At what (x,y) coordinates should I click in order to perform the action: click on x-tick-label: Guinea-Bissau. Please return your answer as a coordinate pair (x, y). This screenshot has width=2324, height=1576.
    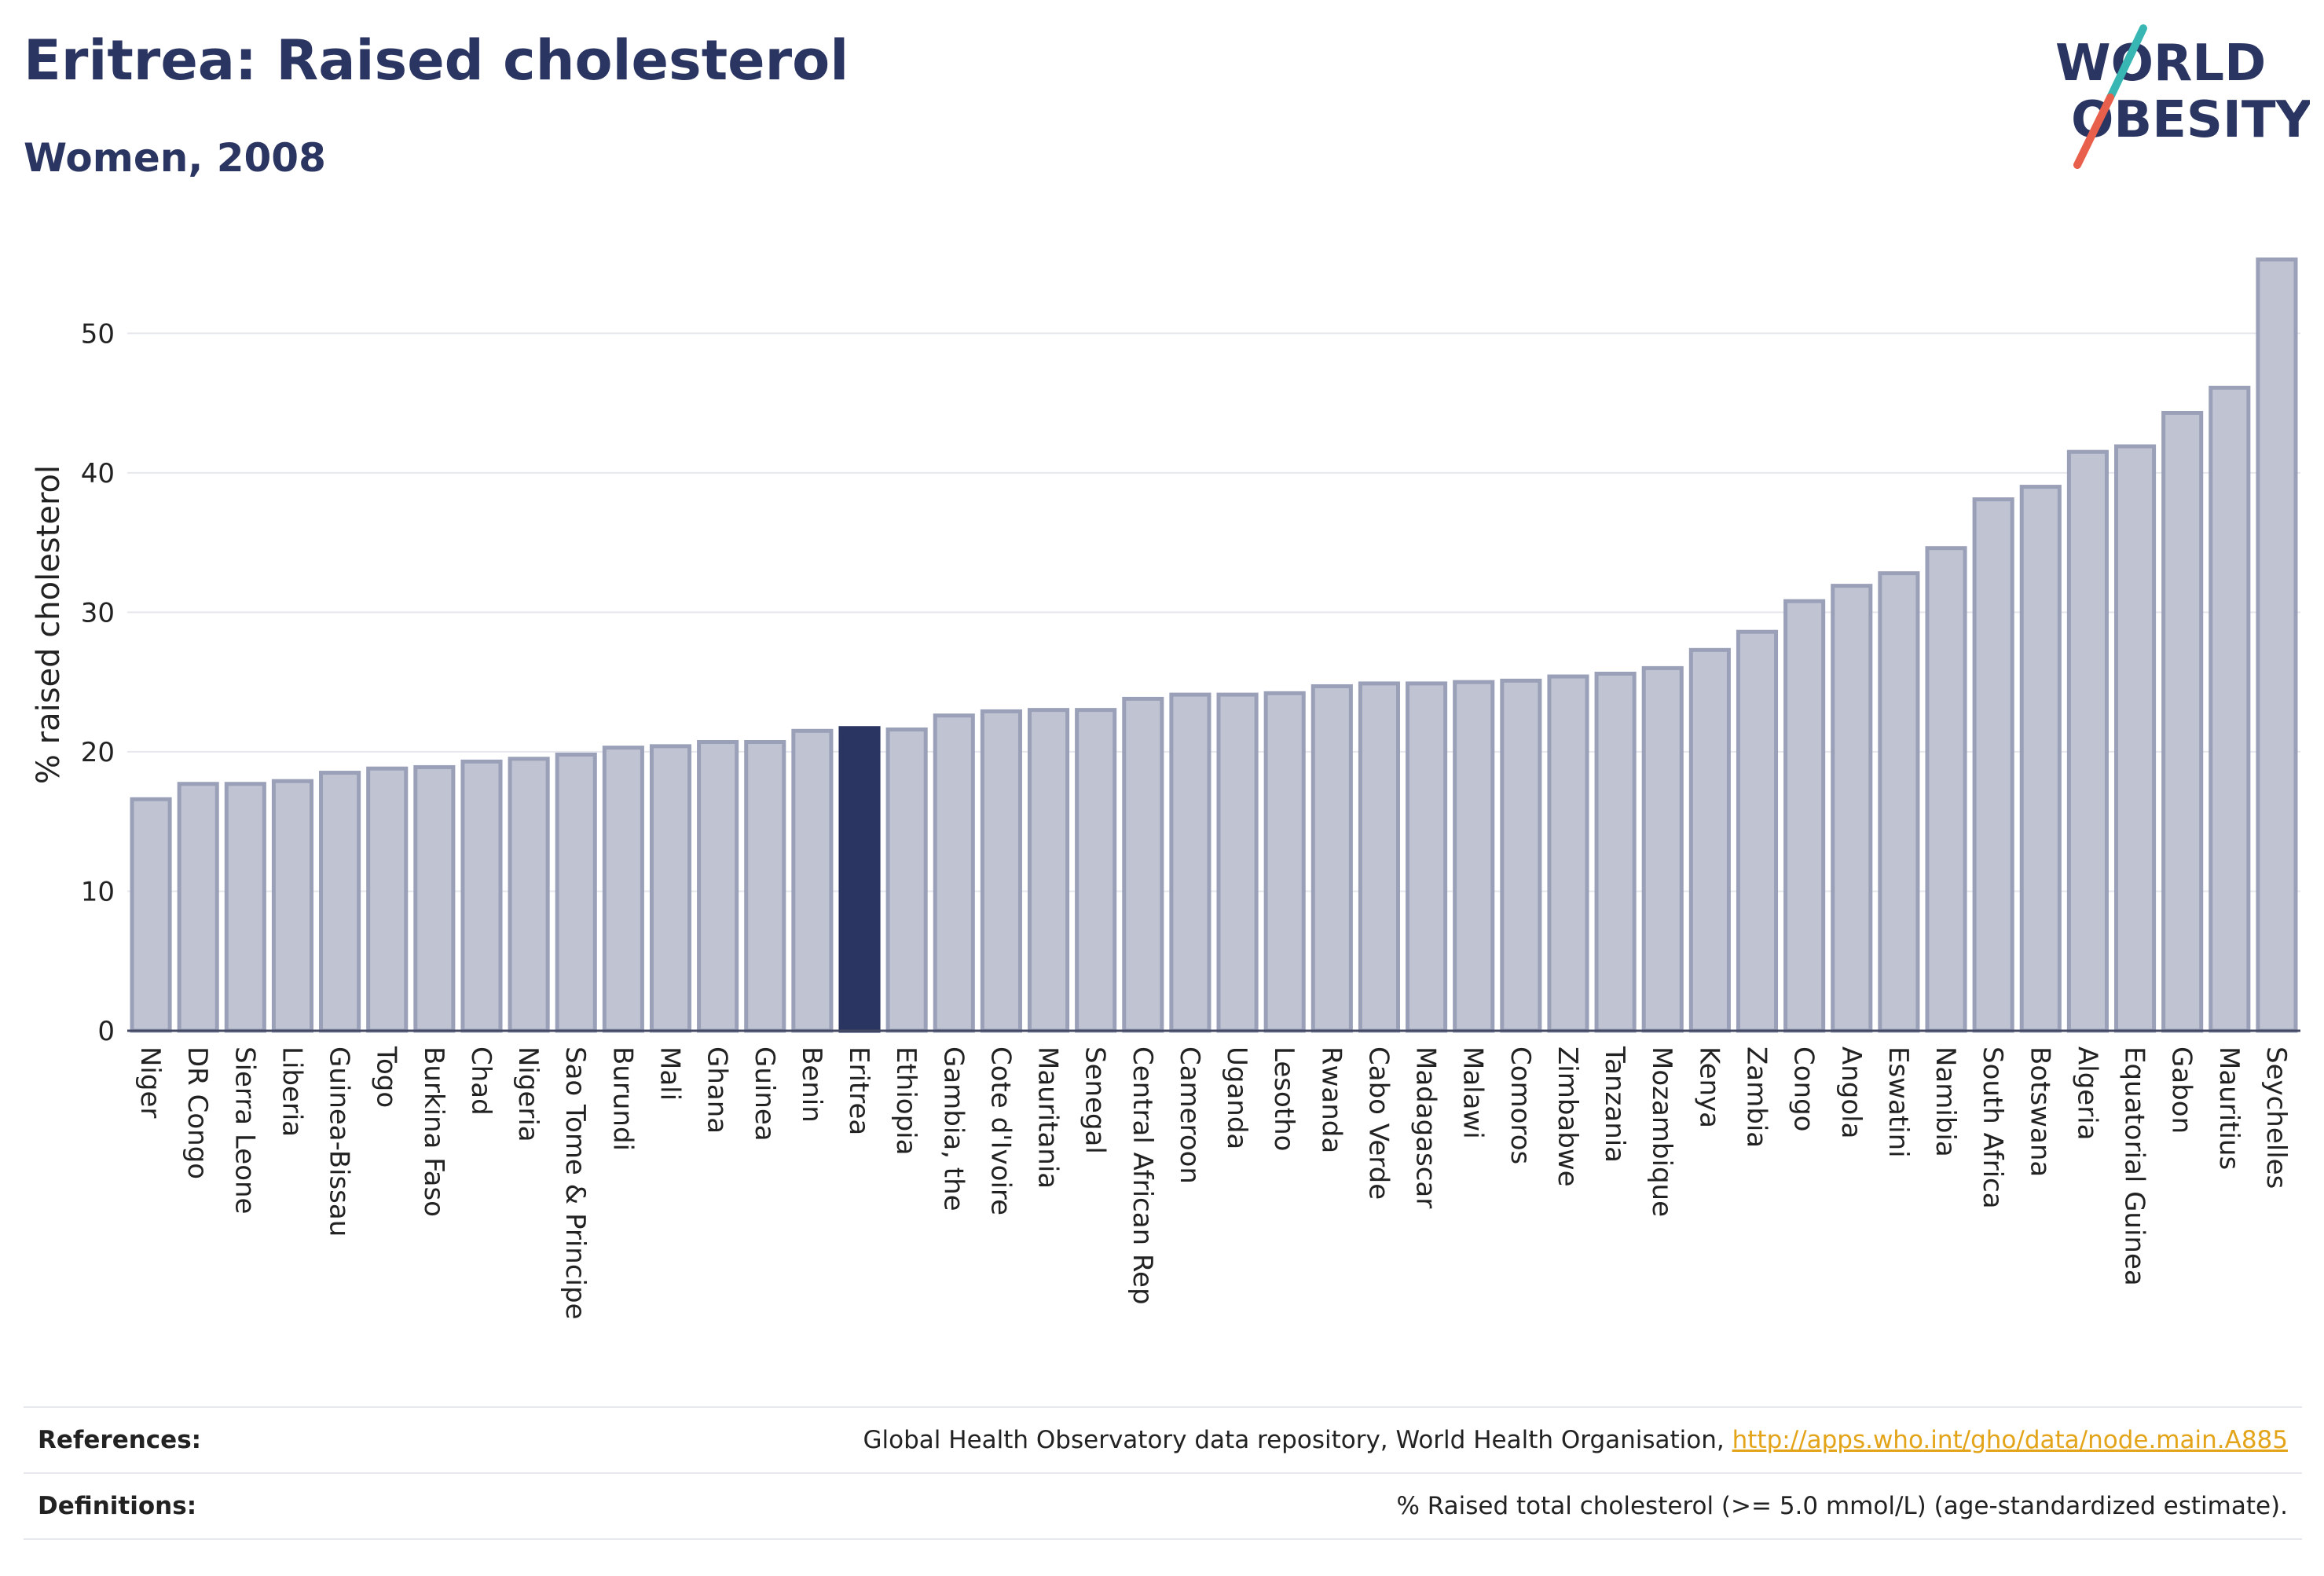
    Looking at the image, I should click on (339, 1141).